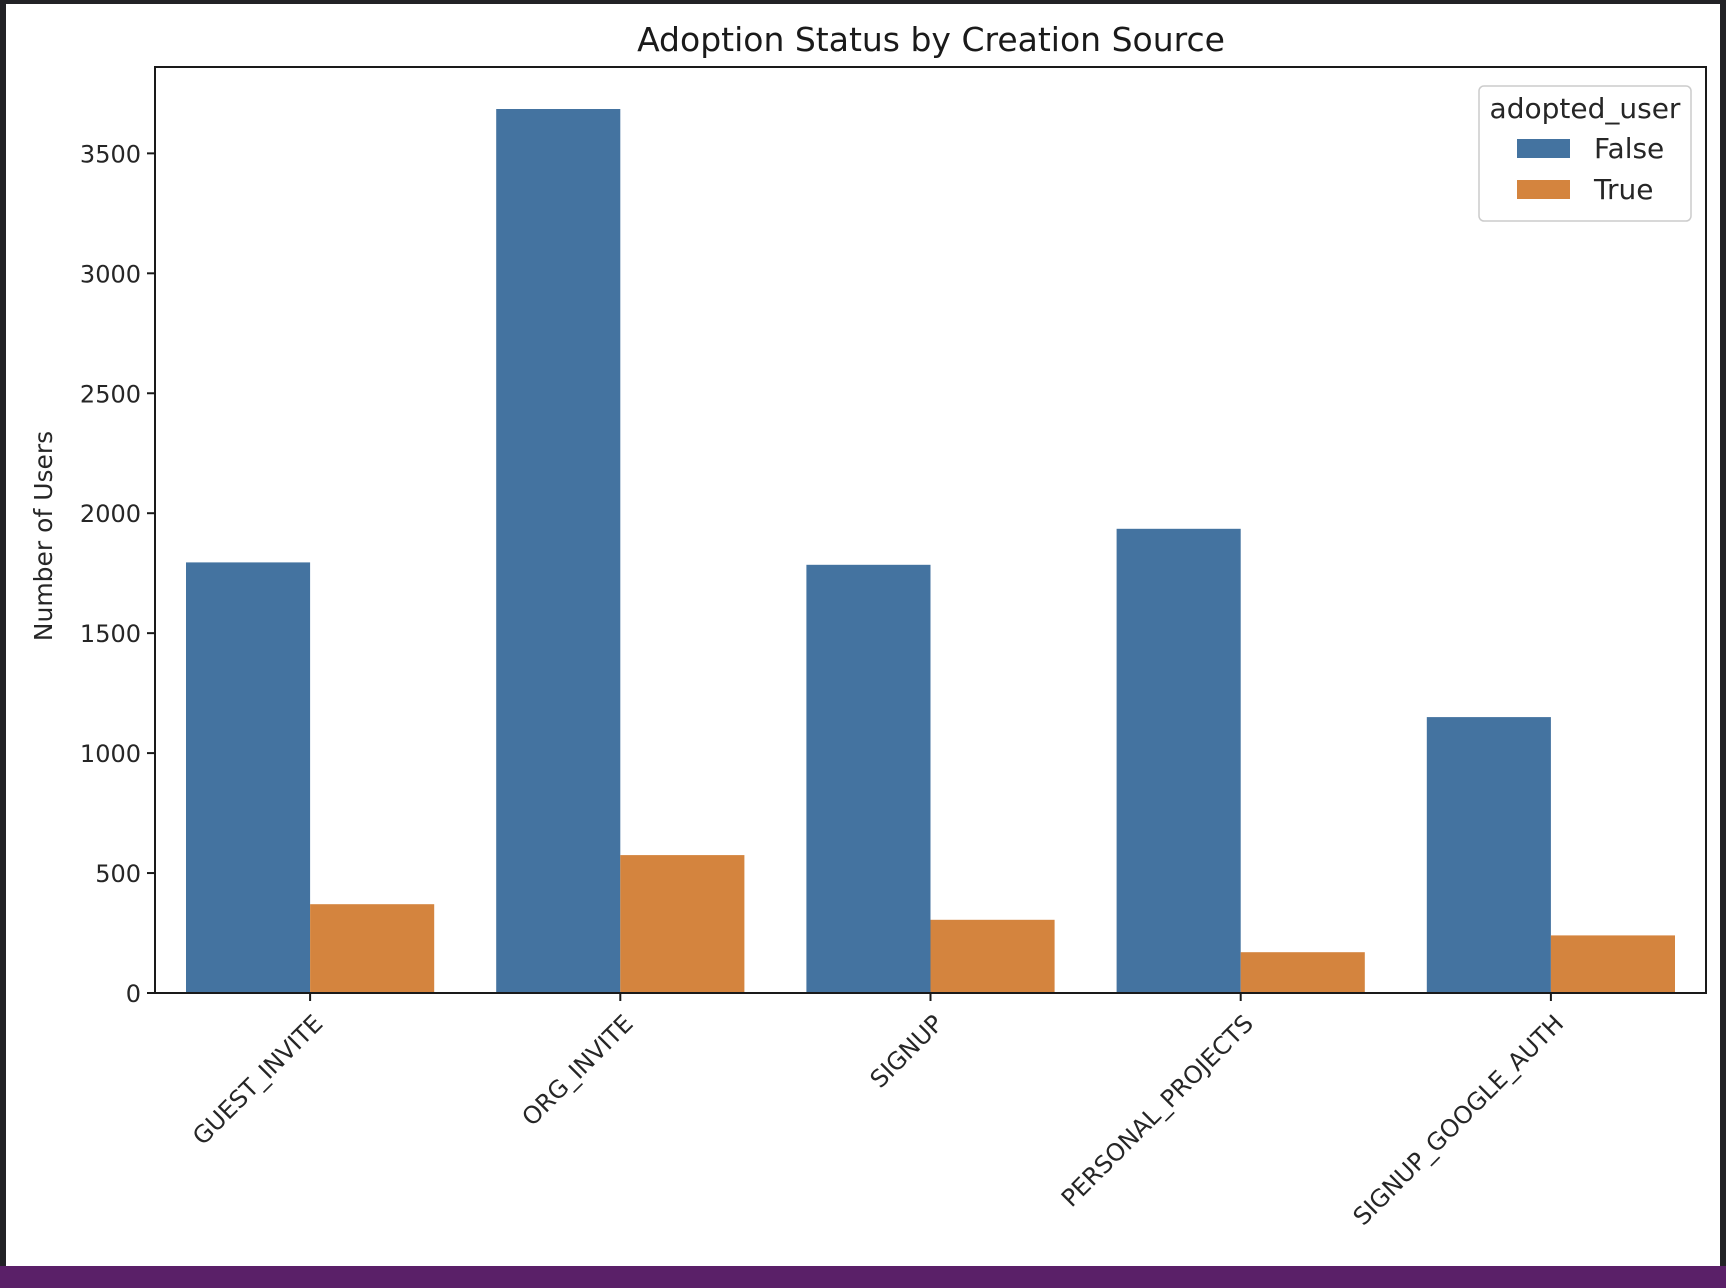 This screenshot has height=1288, width=1726. What do you see at coordinates (1612, 964) in the screenshot?
I see `bar-signup-google-auth-true` at bounding box center [1612, 964].